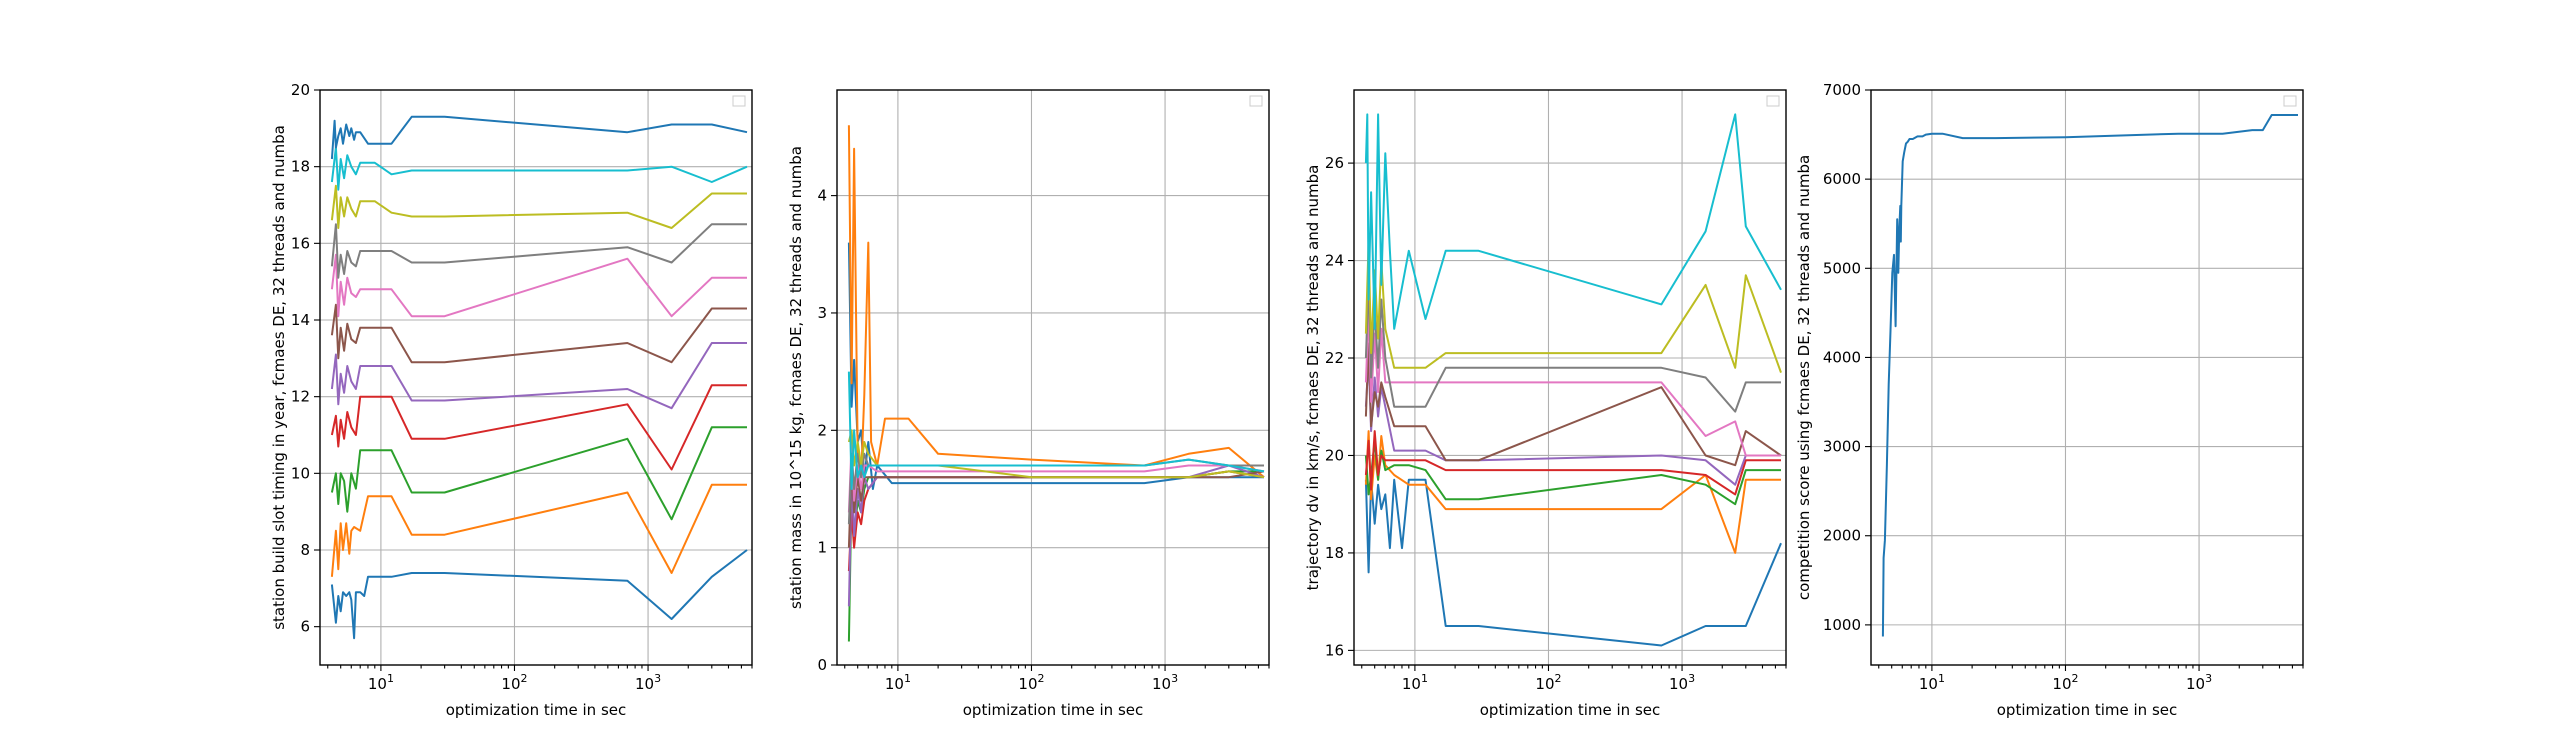 The height and width of the screenshot is (747, 2553). Describe the element at coordinates (1334, 553) in the screenshot. I see `y-tick-label-2: 18` at that location.